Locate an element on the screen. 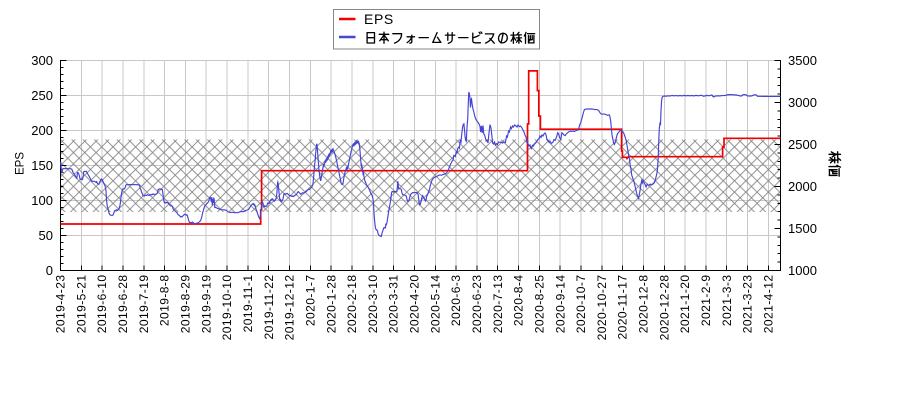 The width and height of the screenshot is (900, 400). svg-text: 1000 is located at coordinates (802, 270).